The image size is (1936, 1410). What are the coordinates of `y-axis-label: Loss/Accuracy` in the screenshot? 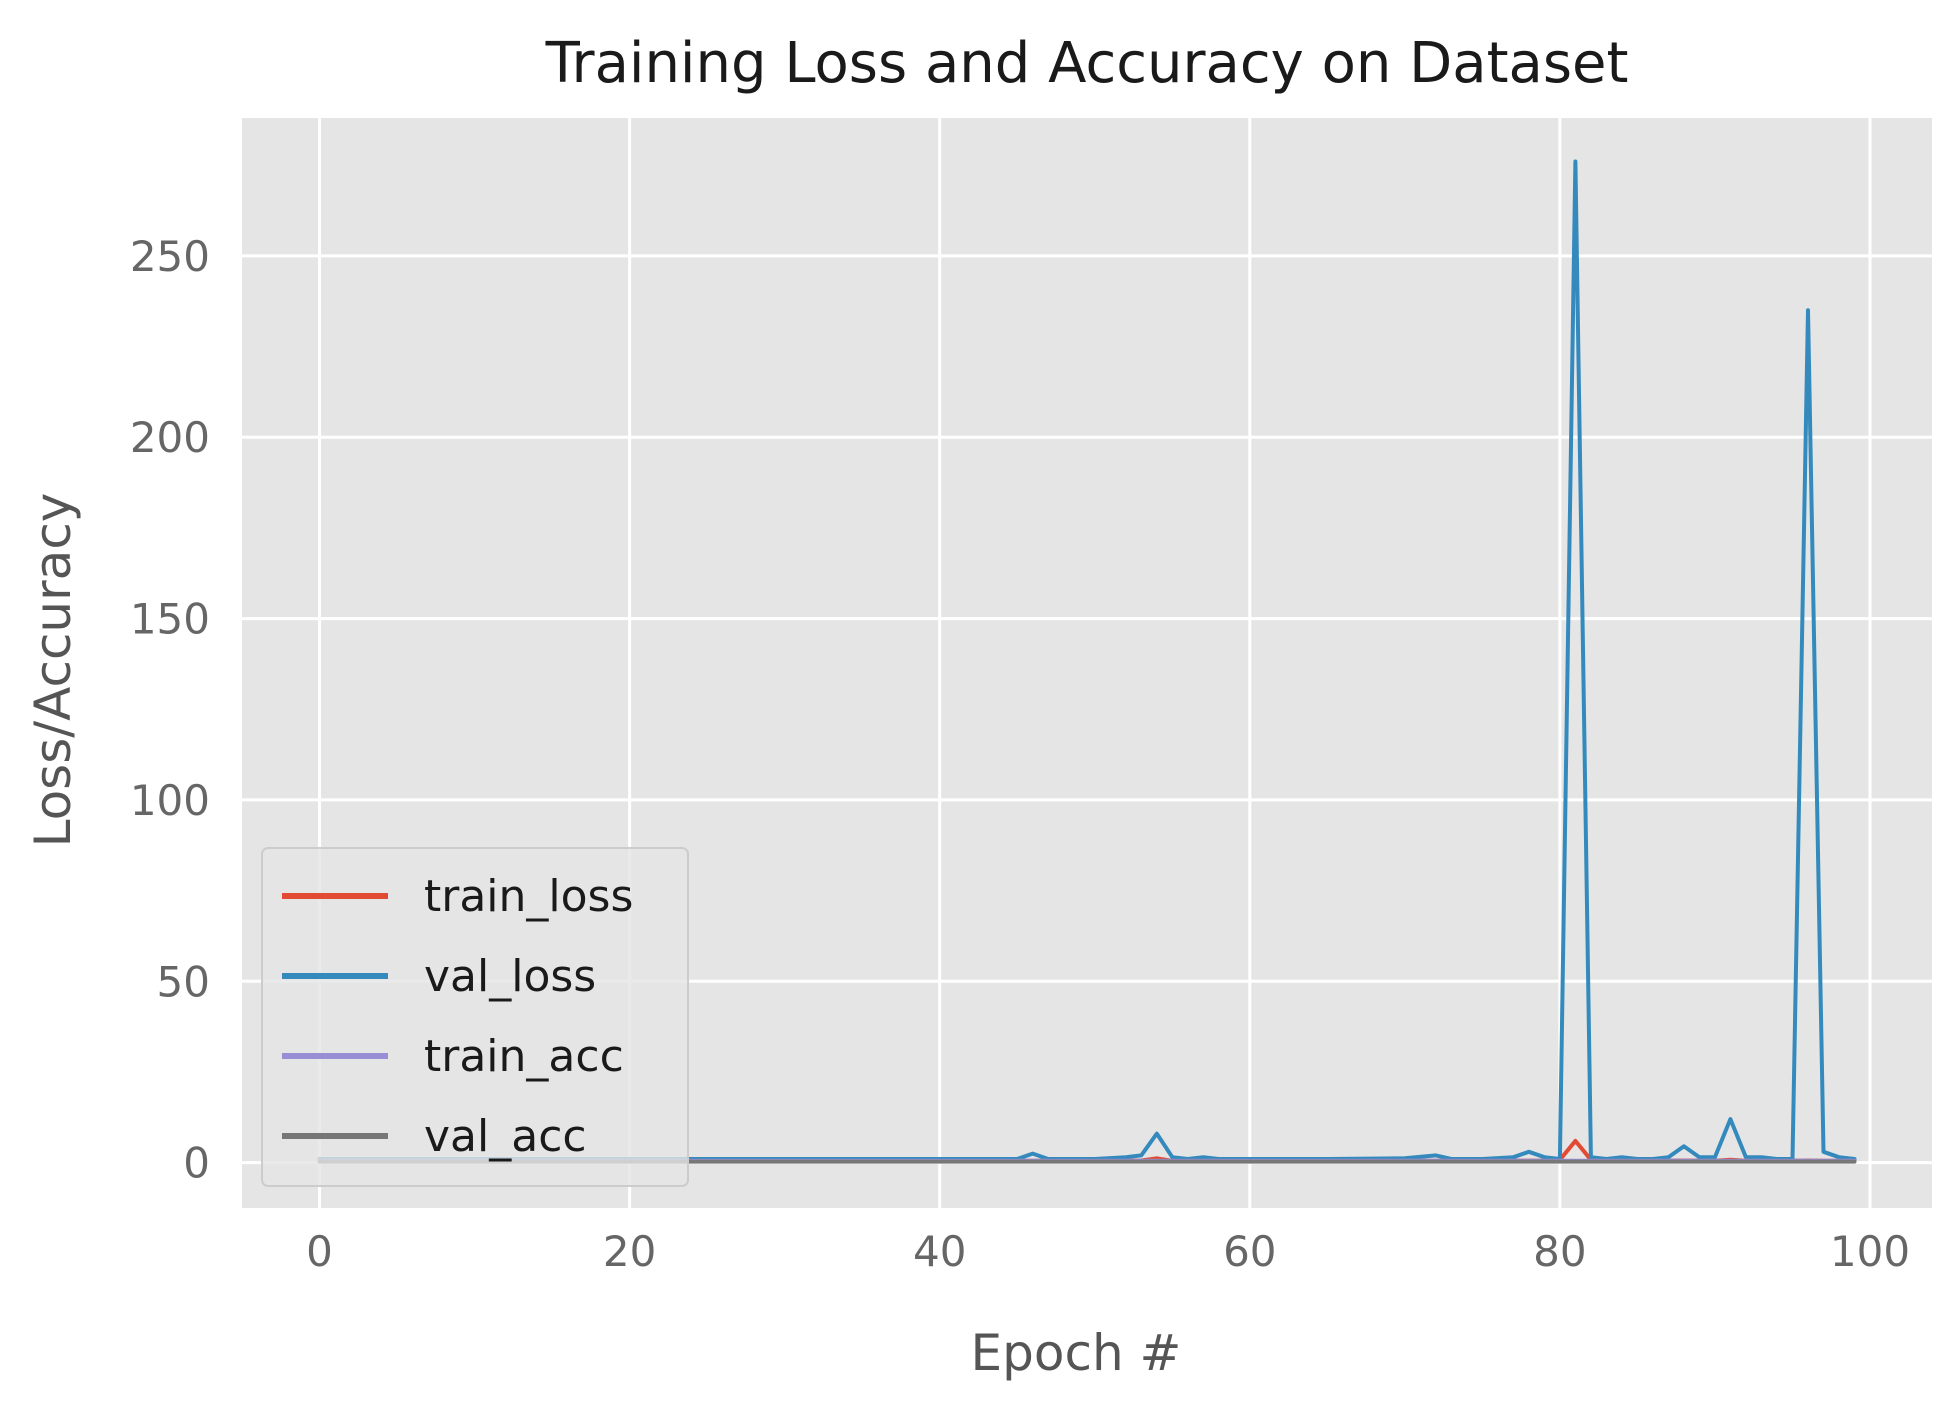 It's located at (53, 670).